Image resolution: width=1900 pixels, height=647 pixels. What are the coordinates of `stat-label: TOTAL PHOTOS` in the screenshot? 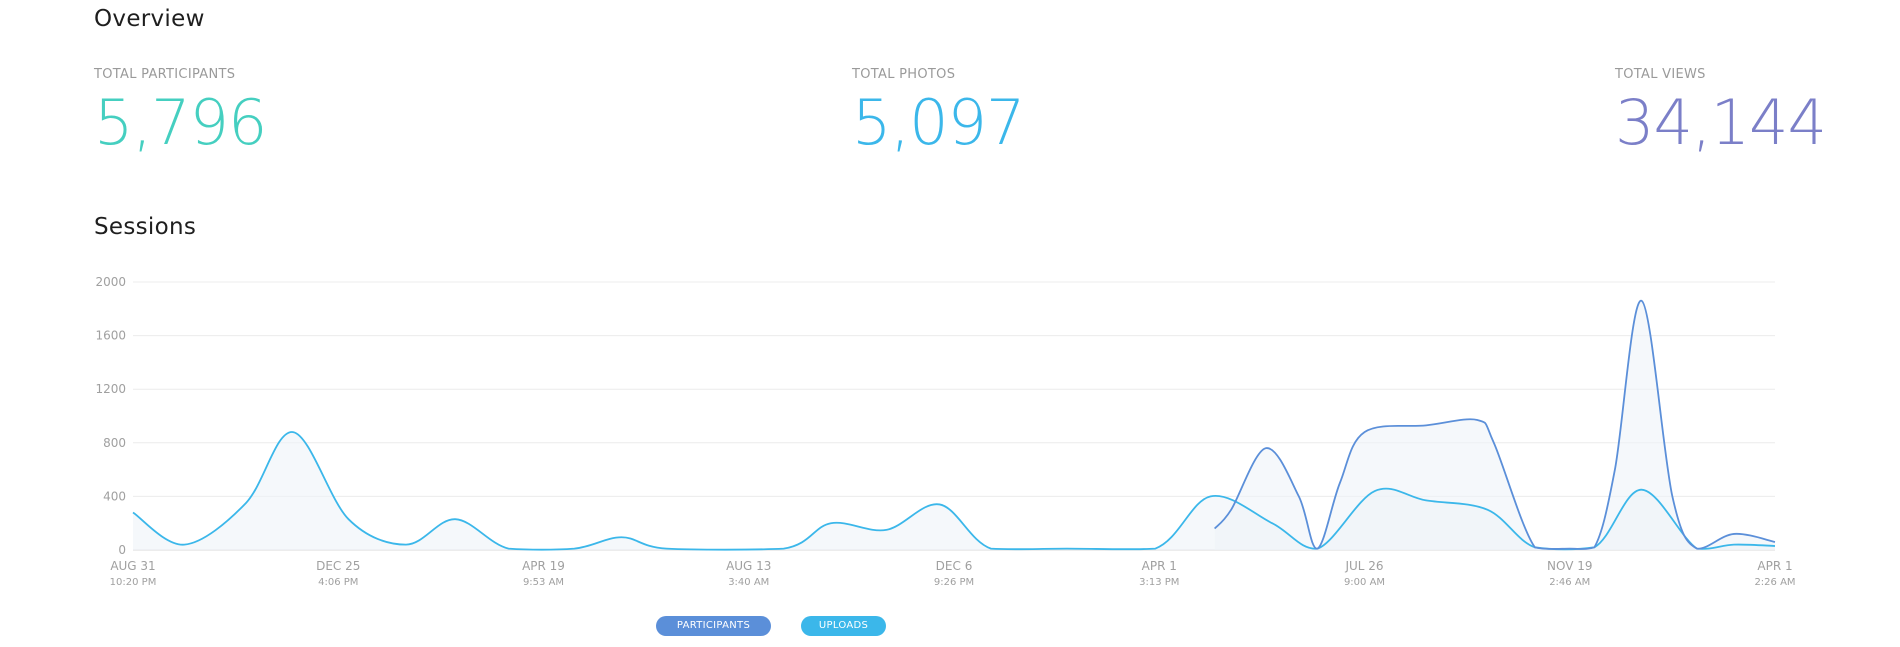 It's located at (904, 74).